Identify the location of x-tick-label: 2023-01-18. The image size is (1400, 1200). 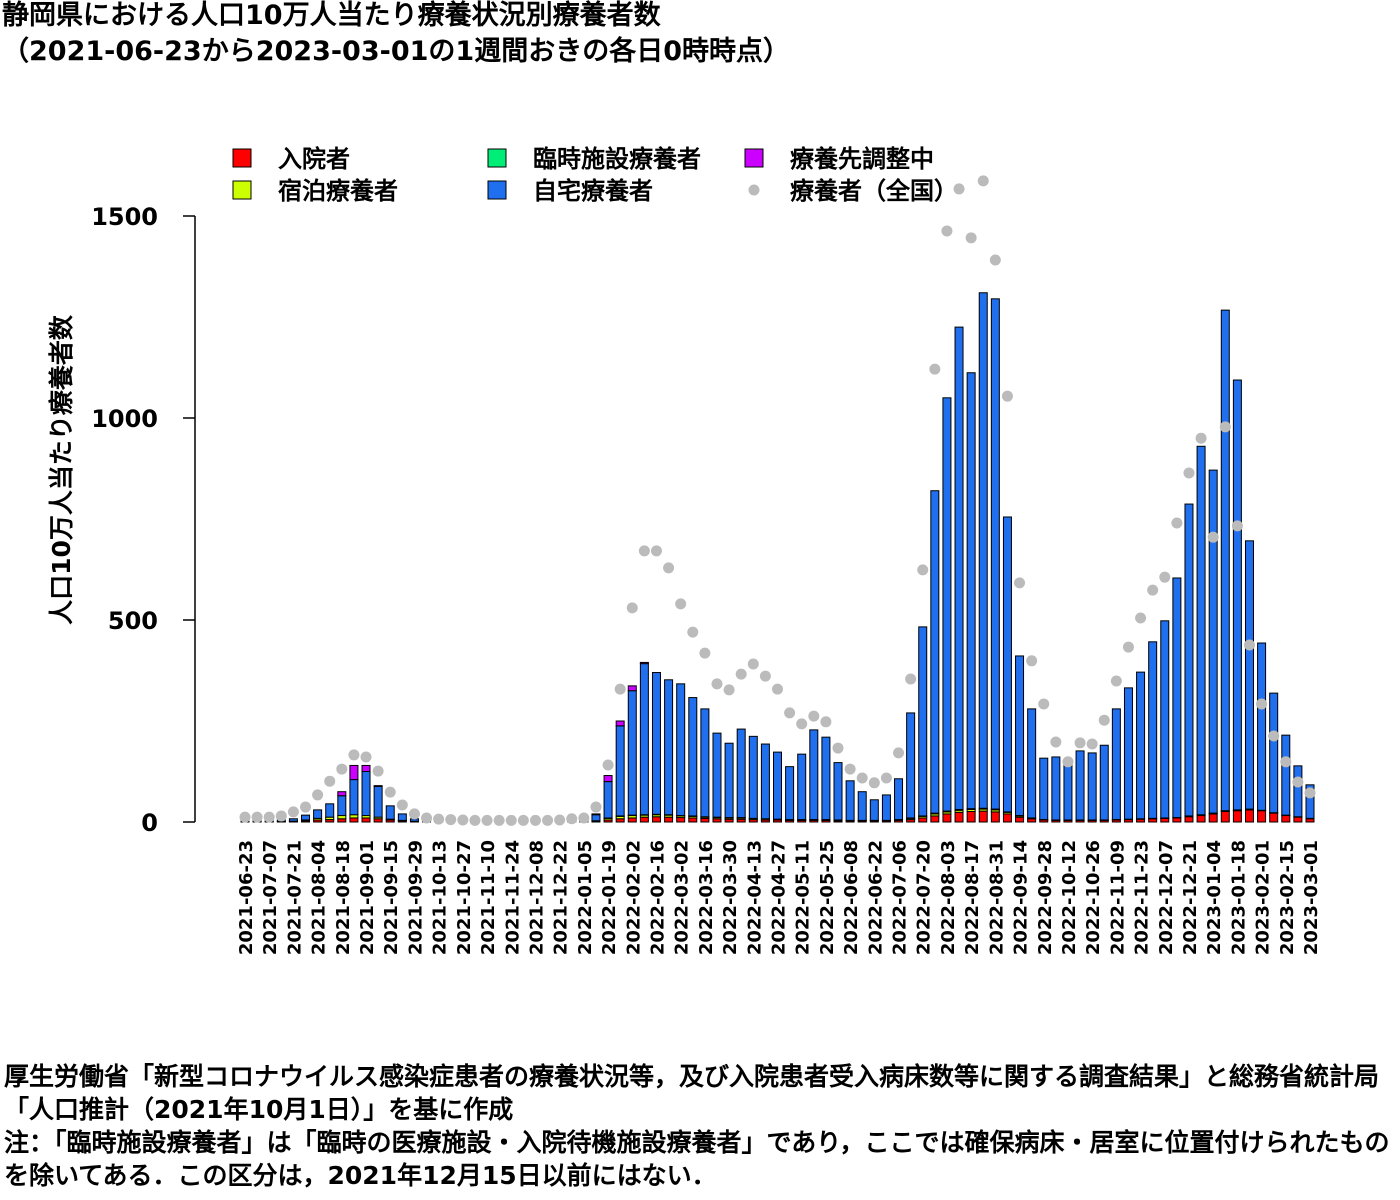
(1238, 897).